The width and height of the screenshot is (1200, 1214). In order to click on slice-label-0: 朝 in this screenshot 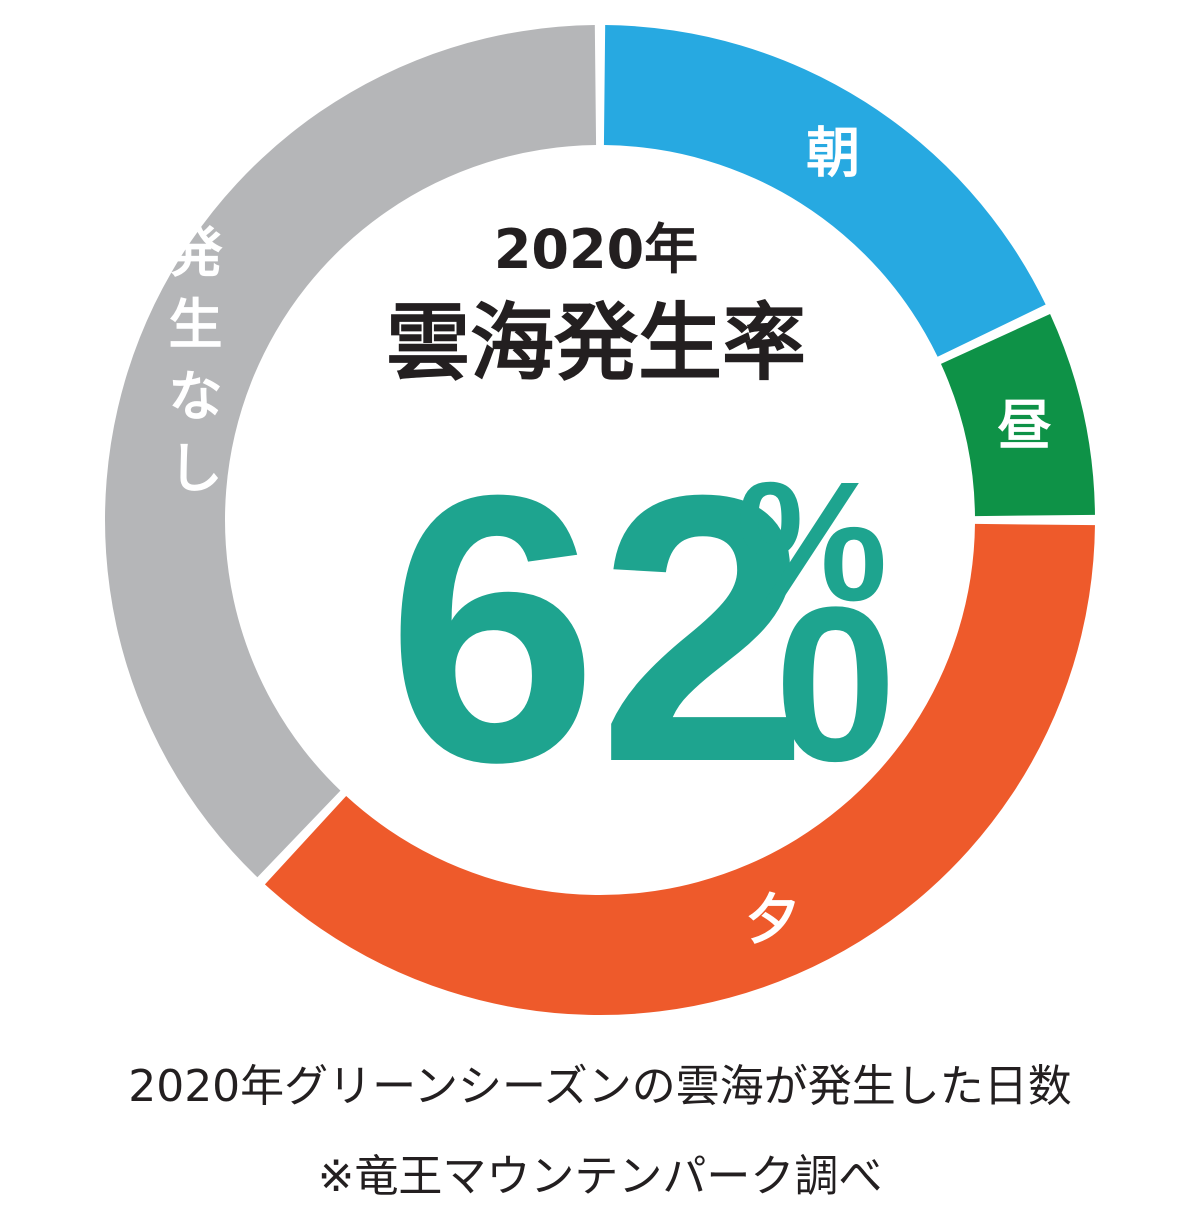, I will do `click(833, 153)`.